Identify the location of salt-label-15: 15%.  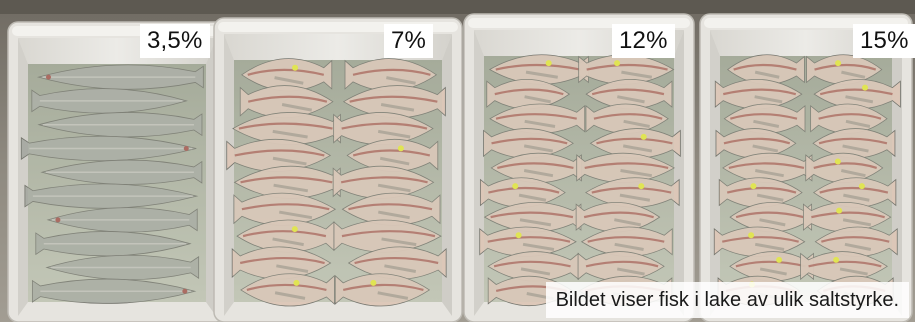
(884, 41).